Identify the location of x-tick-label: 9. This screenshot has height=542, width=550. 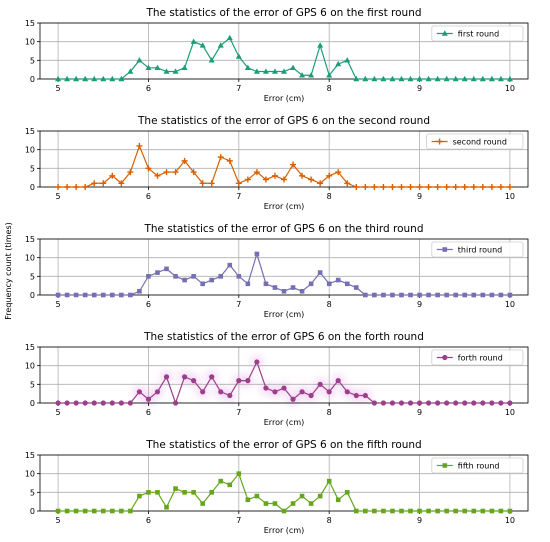
(419, 88).